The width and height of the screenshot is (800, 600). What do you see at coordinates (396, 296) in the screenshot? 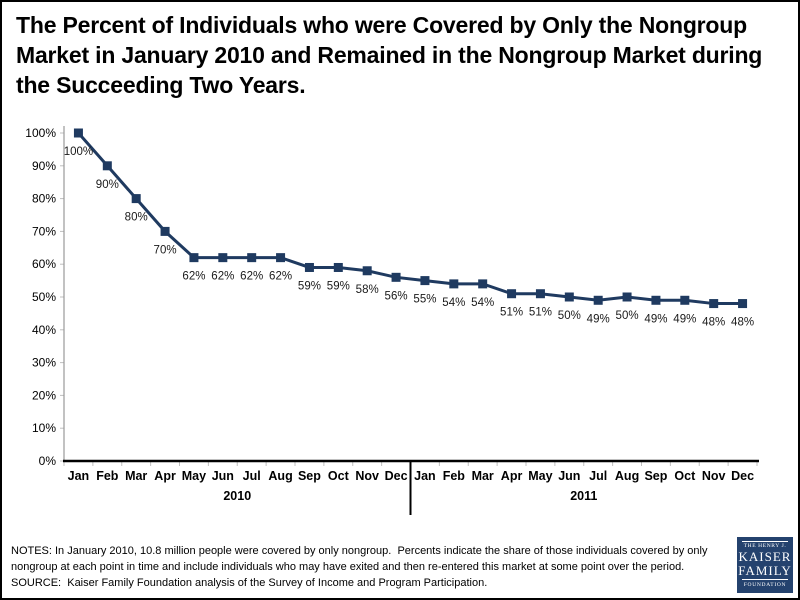
I see `data-point-label: 56%` at bounding box center [396, 296].